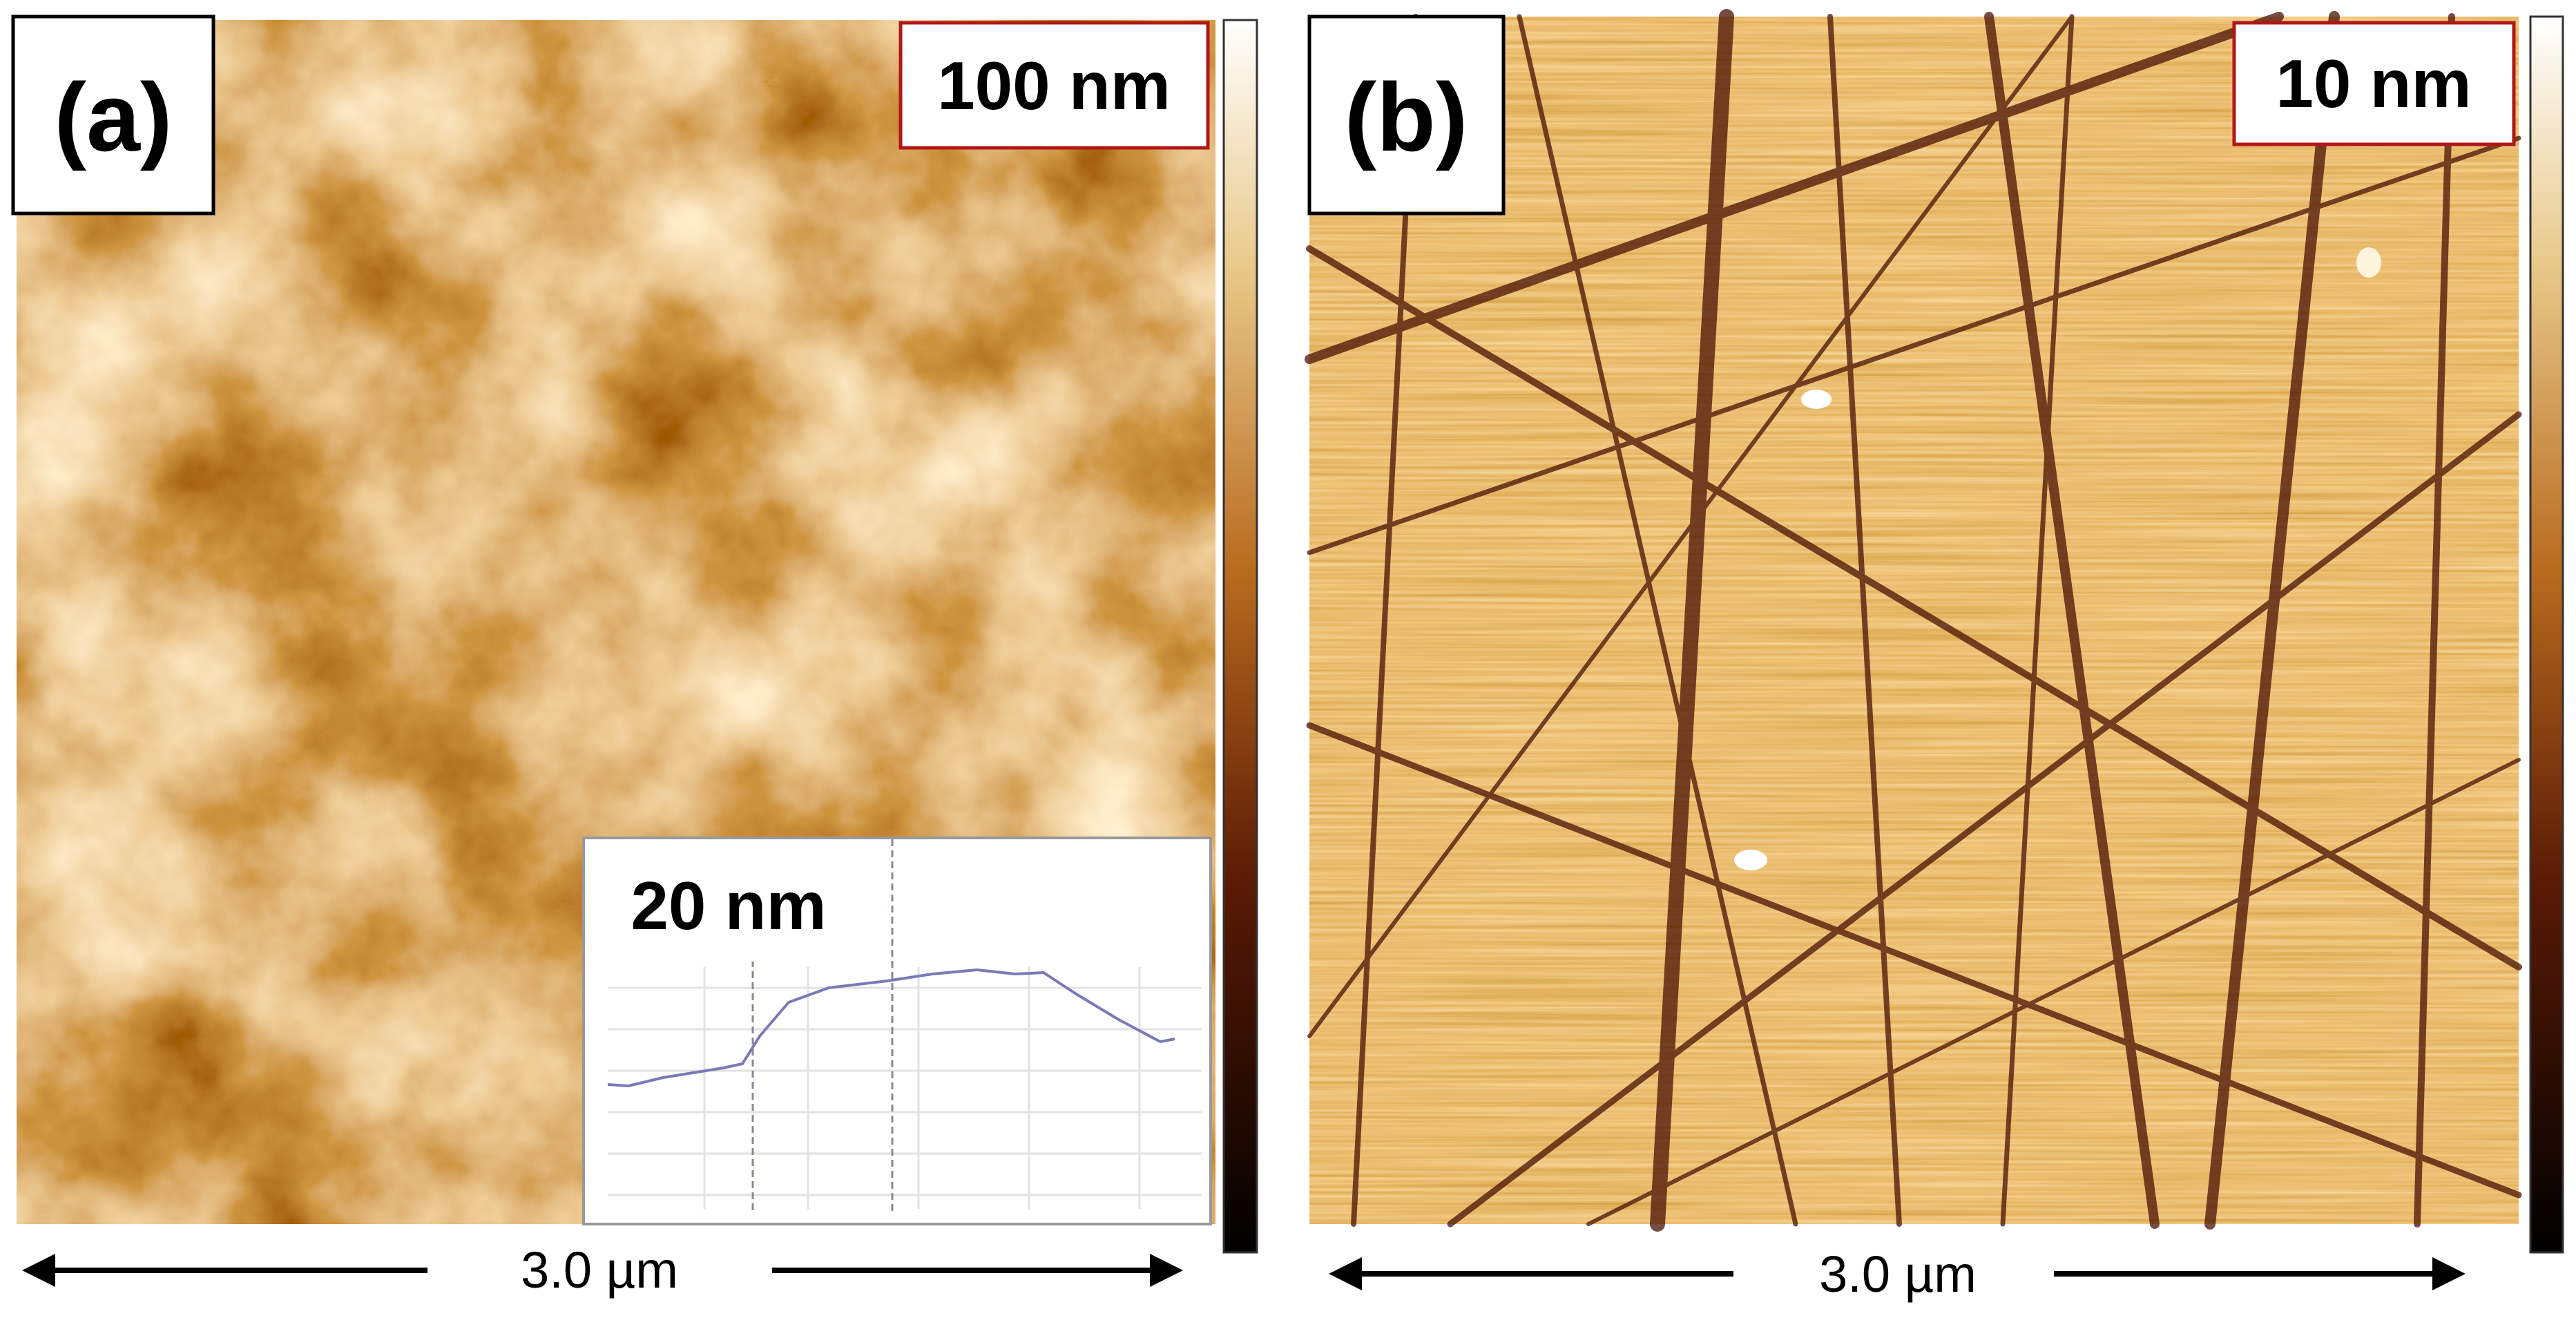  I want to click on colorbar-a, so click(1240, 636).